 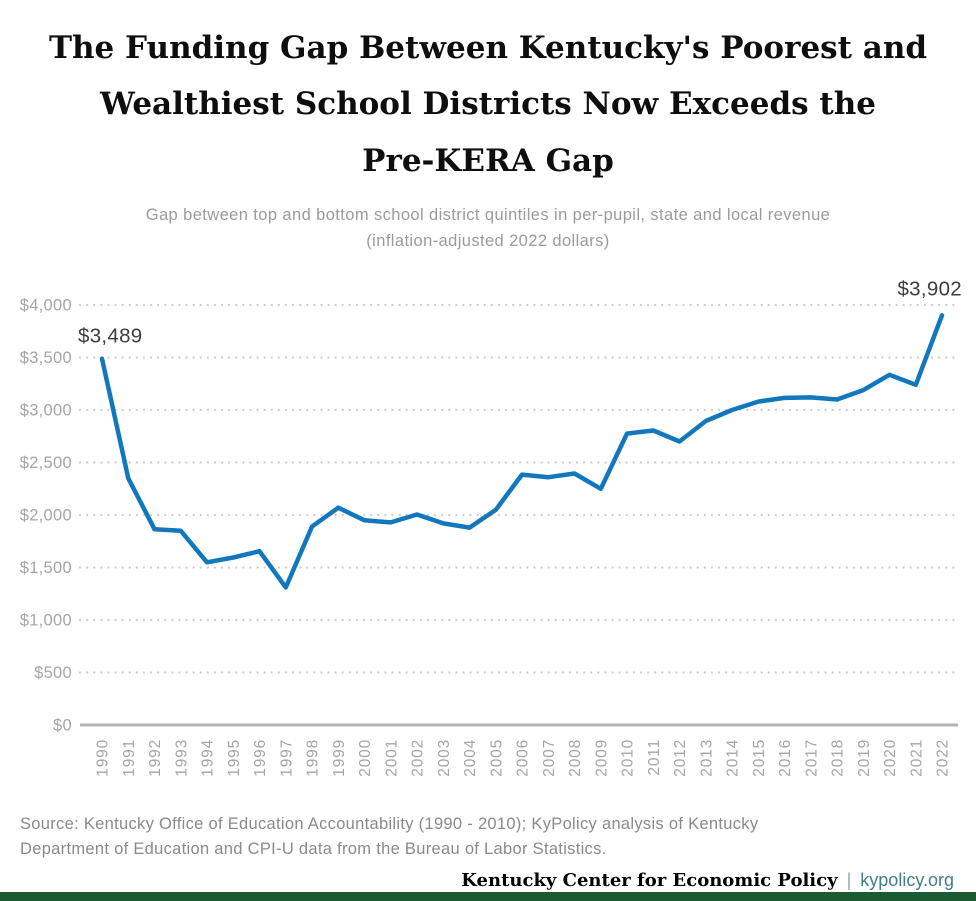 What do you see at coordinates (53, 673) in the screenshot?
I see `y-tick-label: $500` at bounding box center [53, 673].